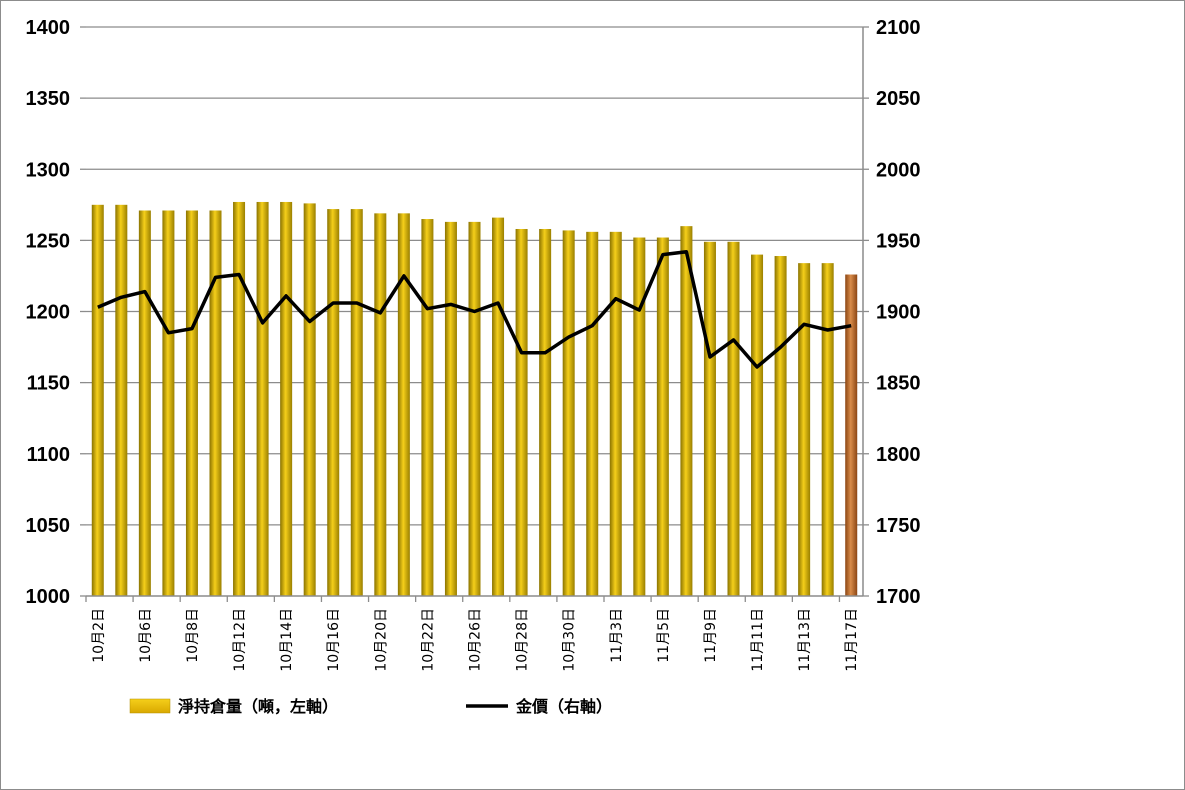 This screenshot has width=1185, height=790. I want to click on x-tick-label: 11月13日, so click(805, 640).